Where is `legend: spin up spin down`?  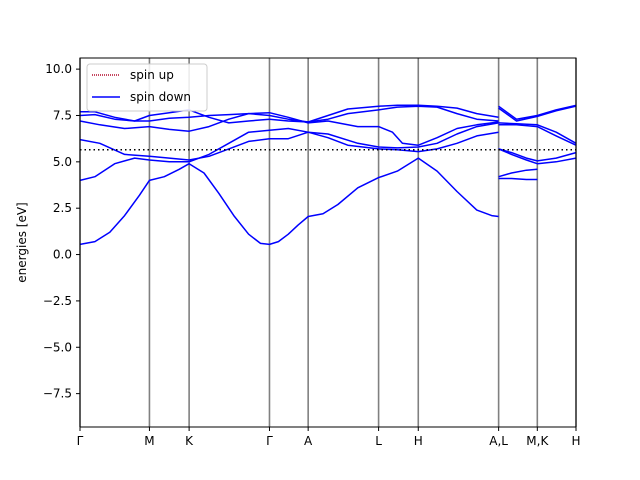 legend: spin up spin down is located at coordinates (147, 87).